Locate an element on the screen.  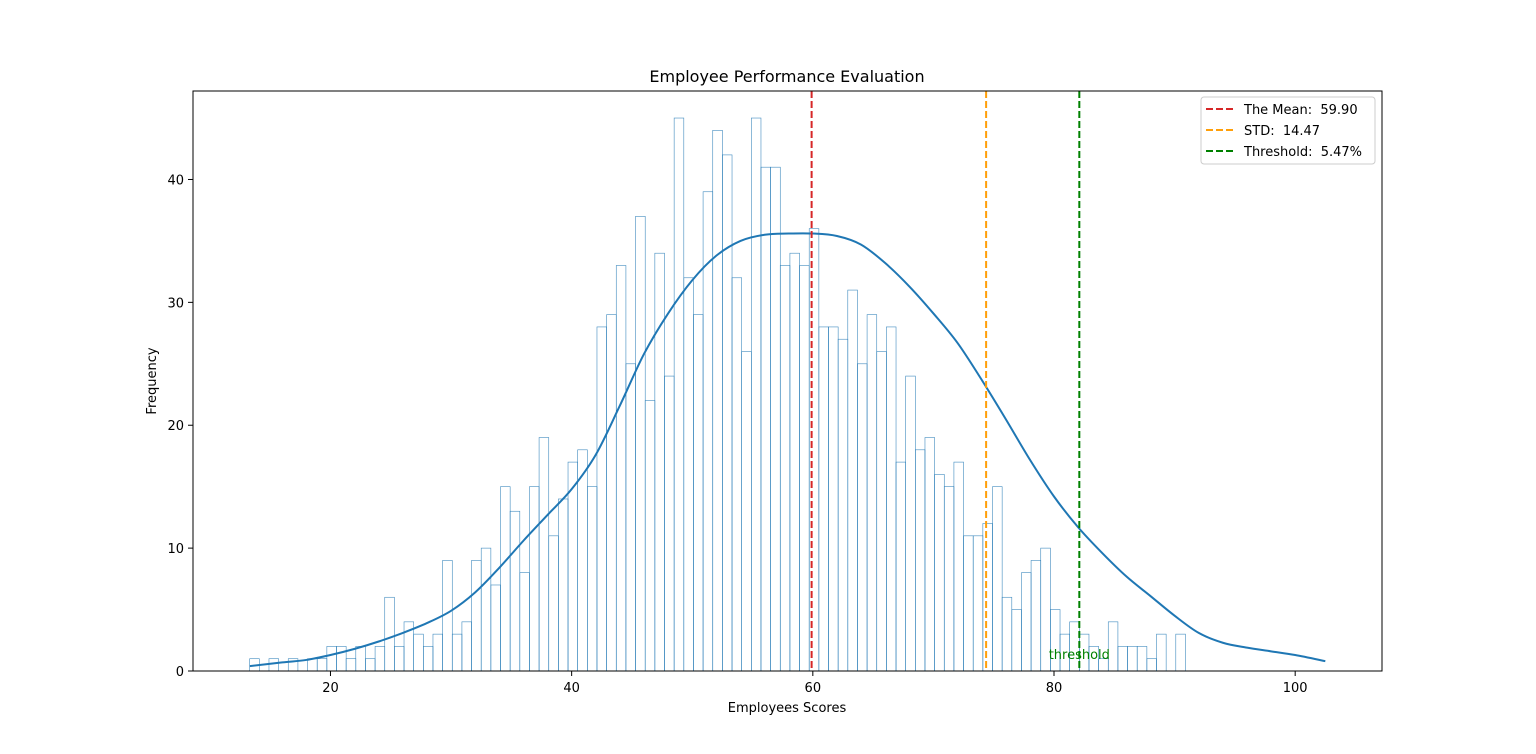
y-tick-label: 40 is located at coordinates (175, 180).